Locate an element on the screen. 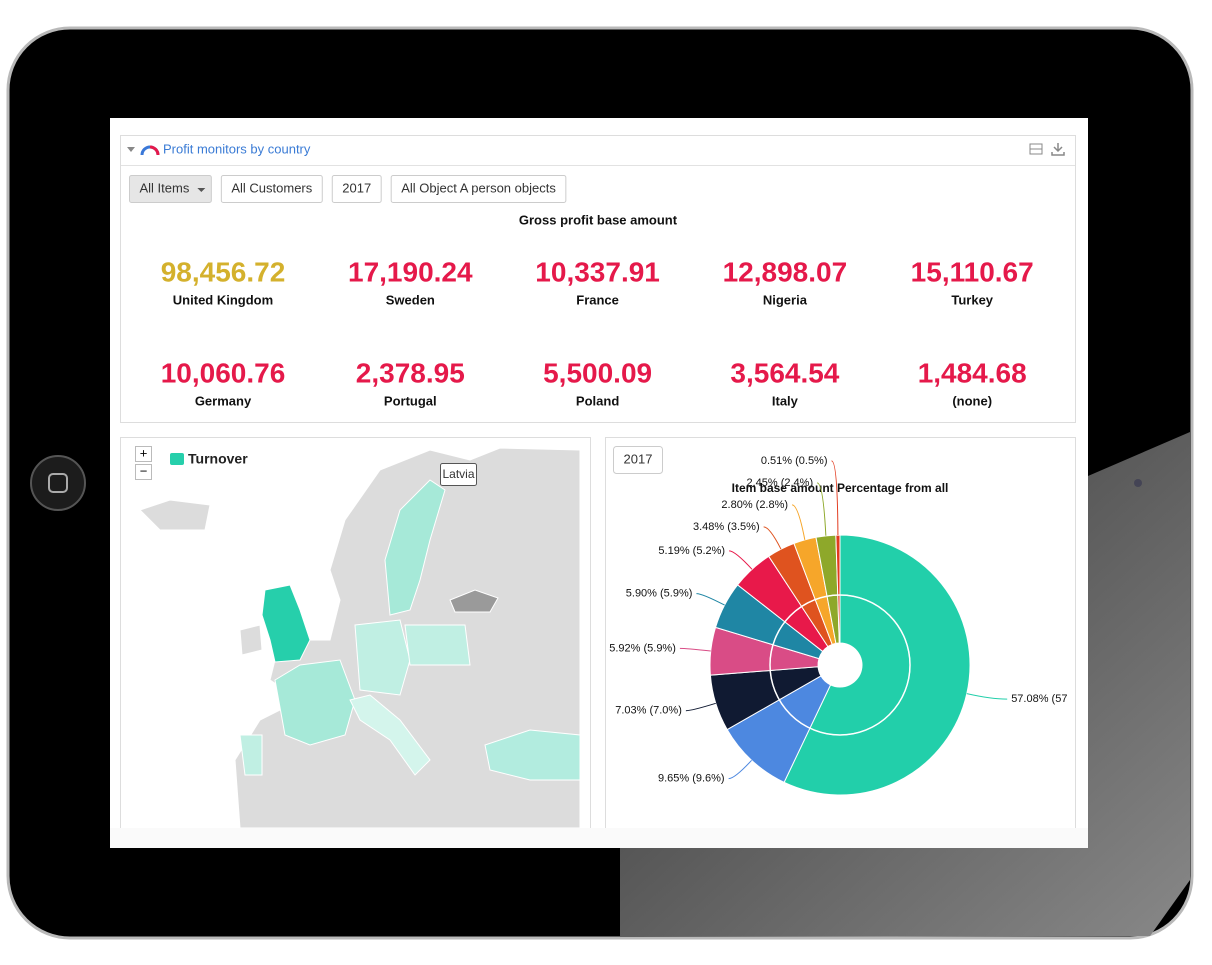 Image resolution: width=1212 pixels, height=965 pixels. camera is located at coordinates (1138, 483).